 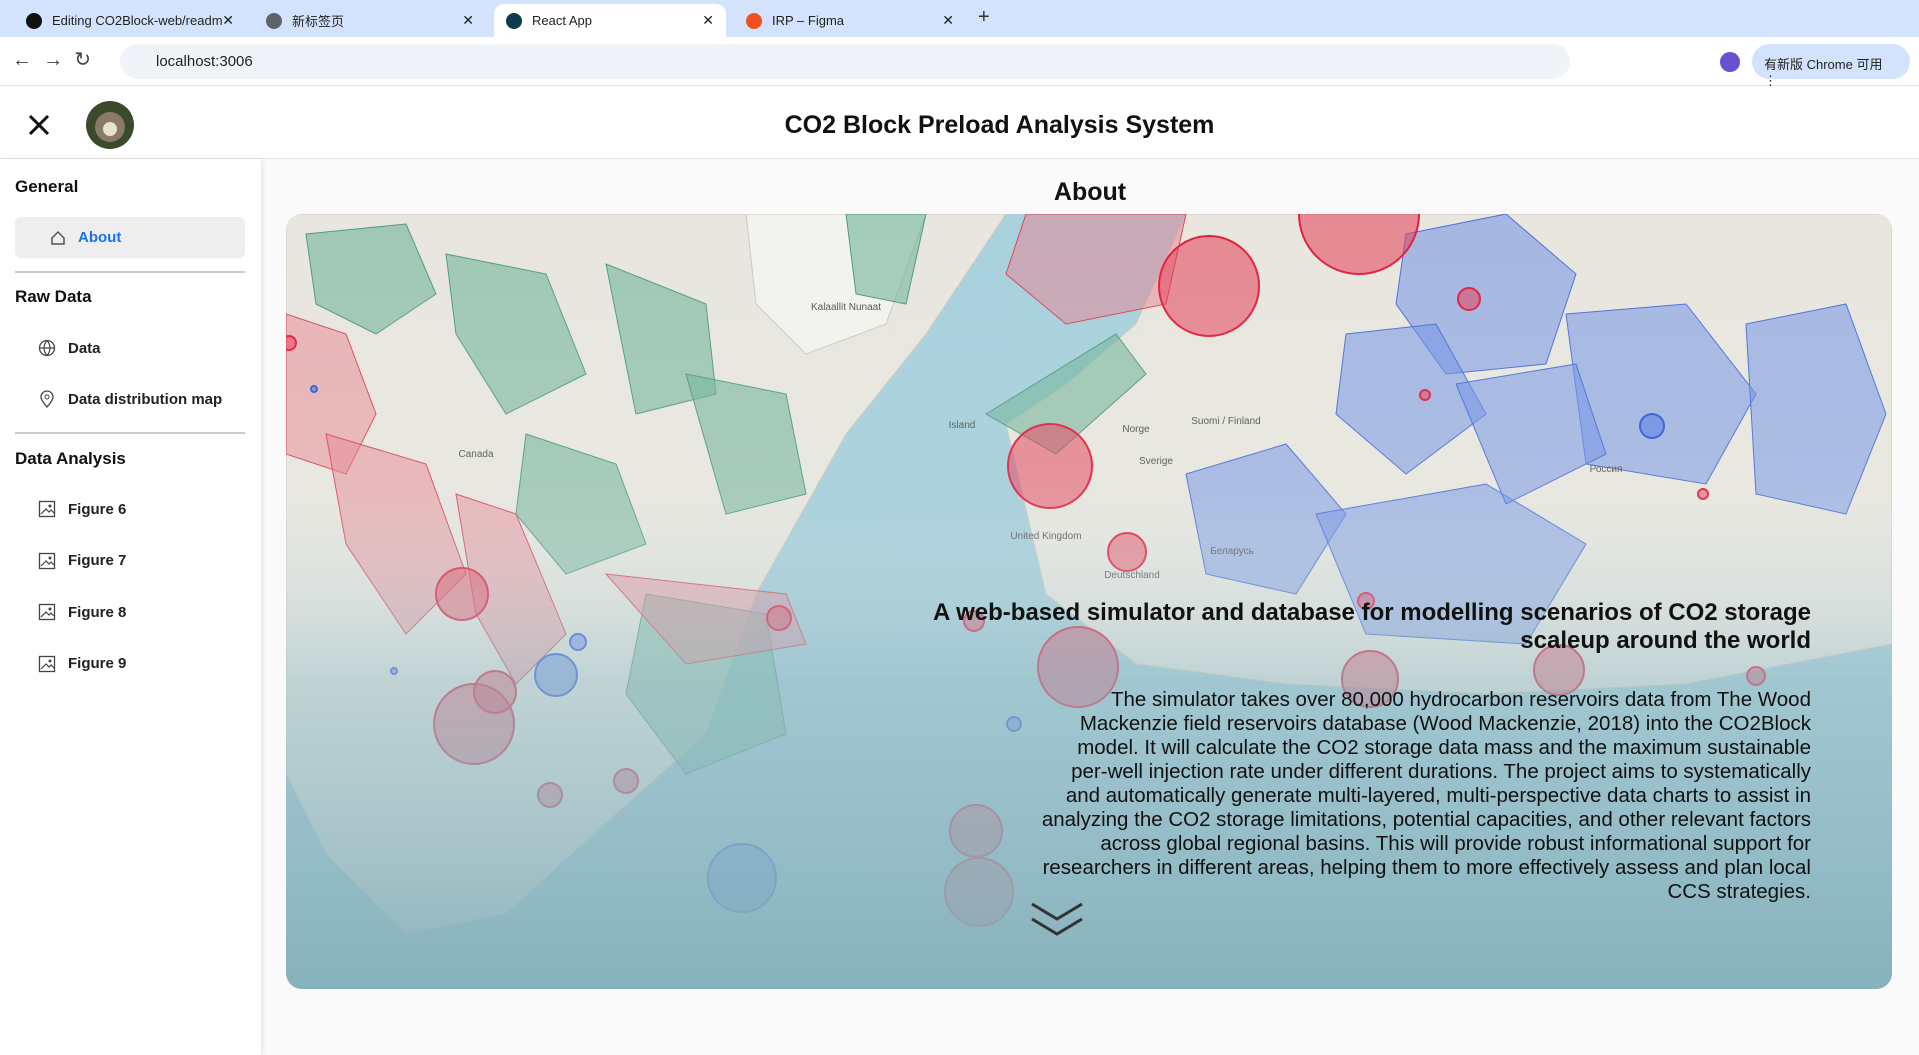 I want to click on tab-title: IRP – Figma, so click(x=808, y=20).